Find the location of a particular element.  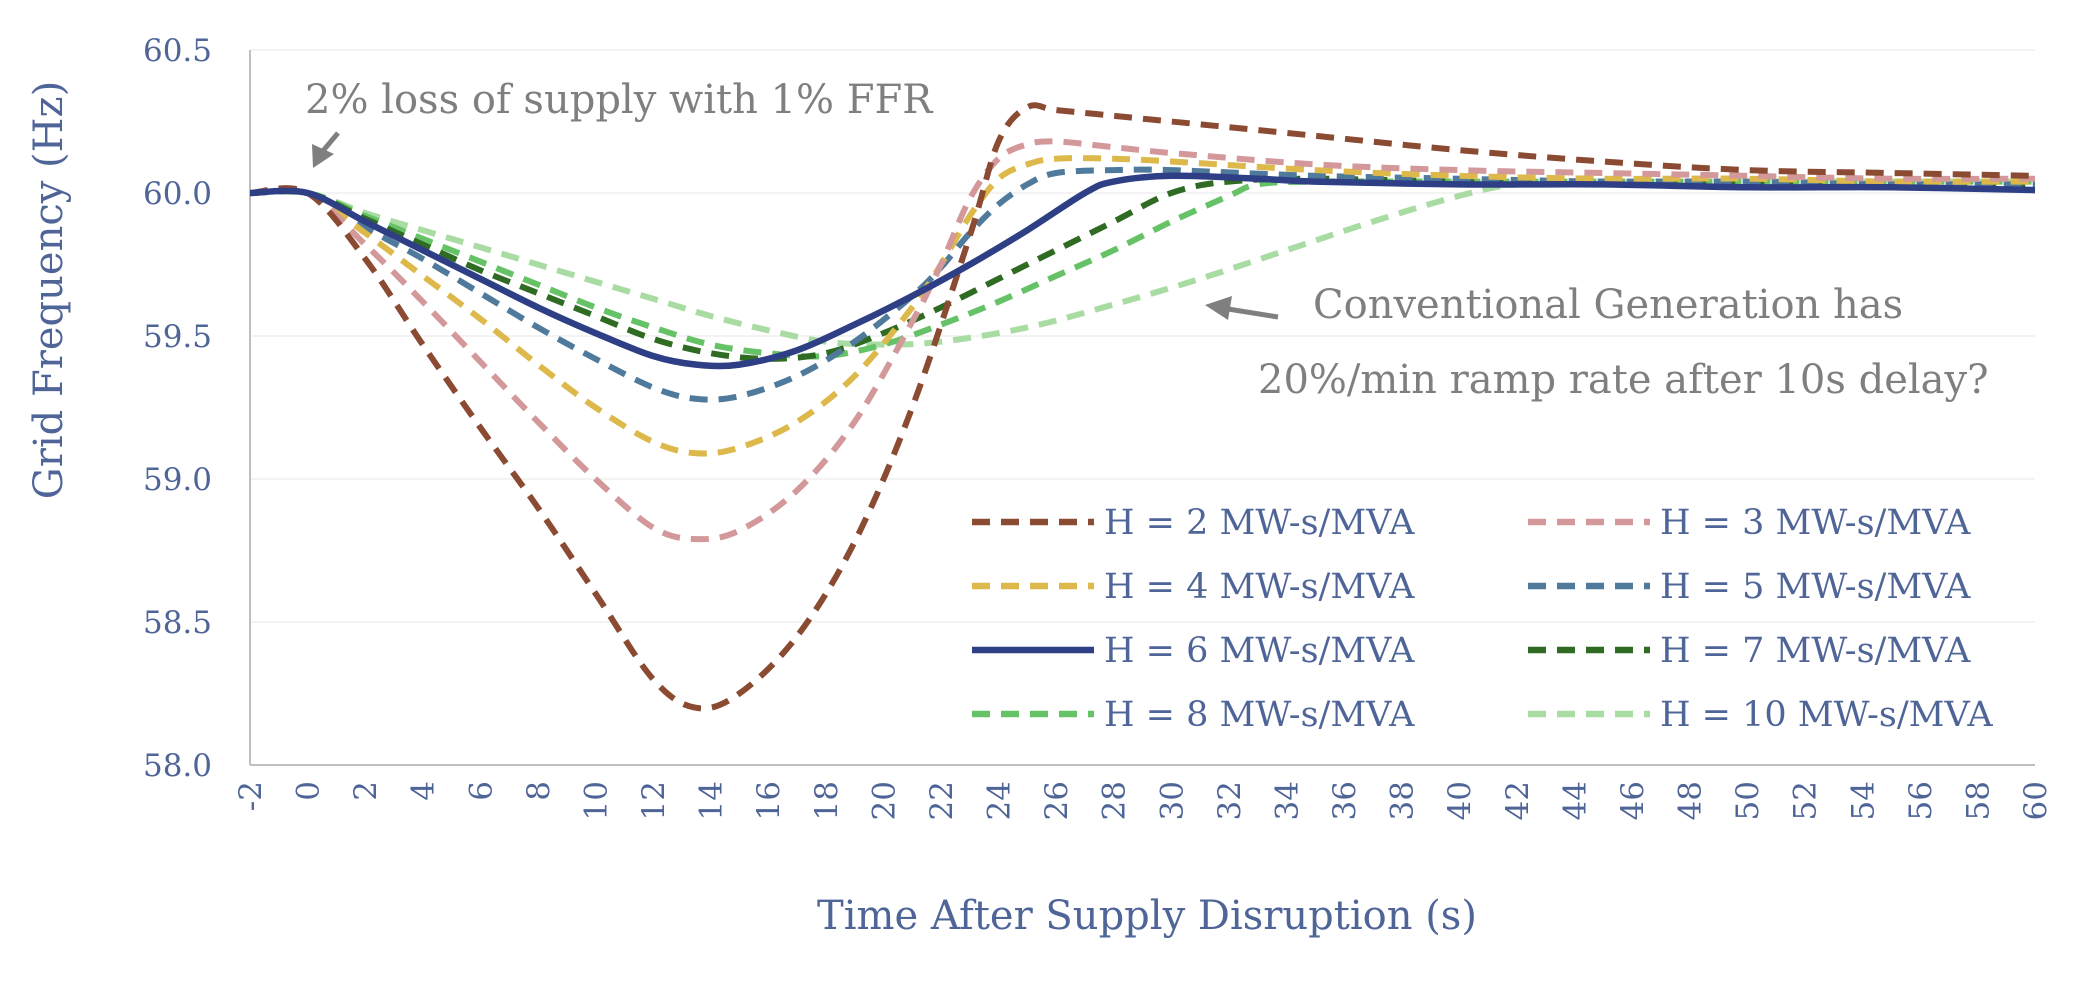

y-tick-label: 58.0 is located at coordinates (177, 766).